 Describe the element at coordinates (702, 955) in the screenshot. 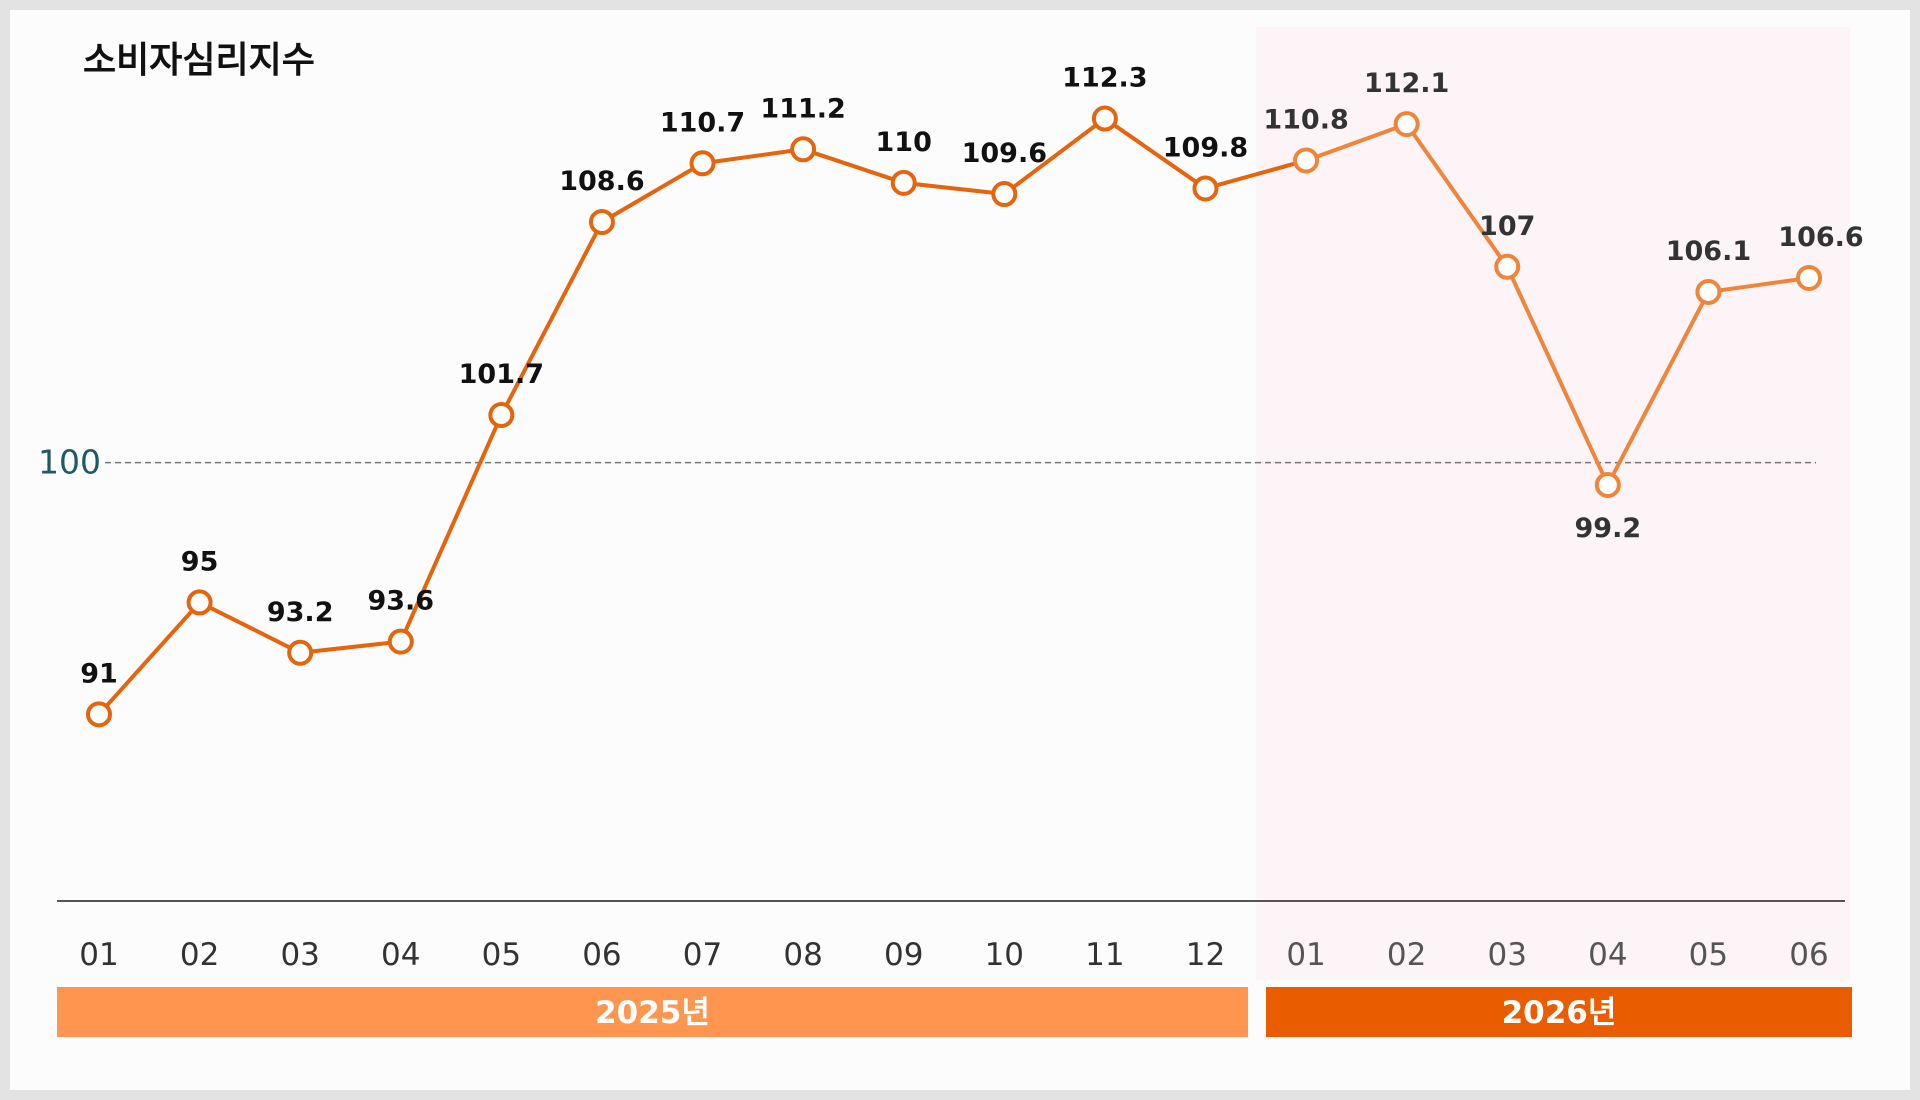

I see `x-tick-label: 07` at that location.